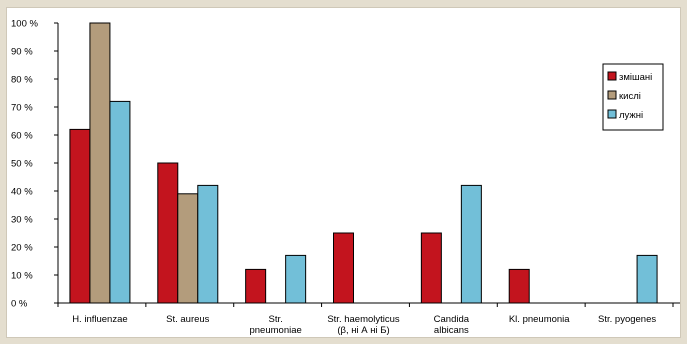 This screenshot has height=344, width=687. What do you see at coordinates (22, 192) in the screenshot?
I see `y-tick-label: 40 %` at bounding box center [22, 192].